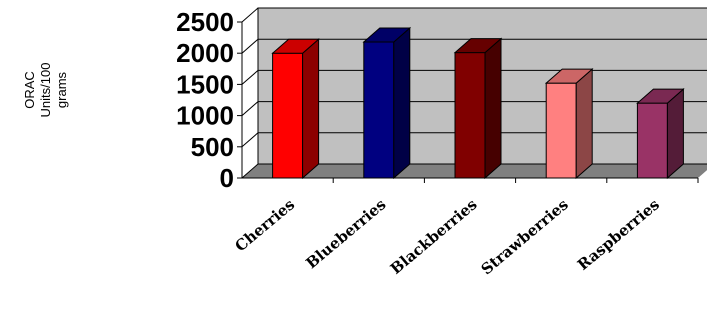 This screenshot has height=325, width=707. I want to click on y-axis-label-line: Units/100, so click(45, 90).